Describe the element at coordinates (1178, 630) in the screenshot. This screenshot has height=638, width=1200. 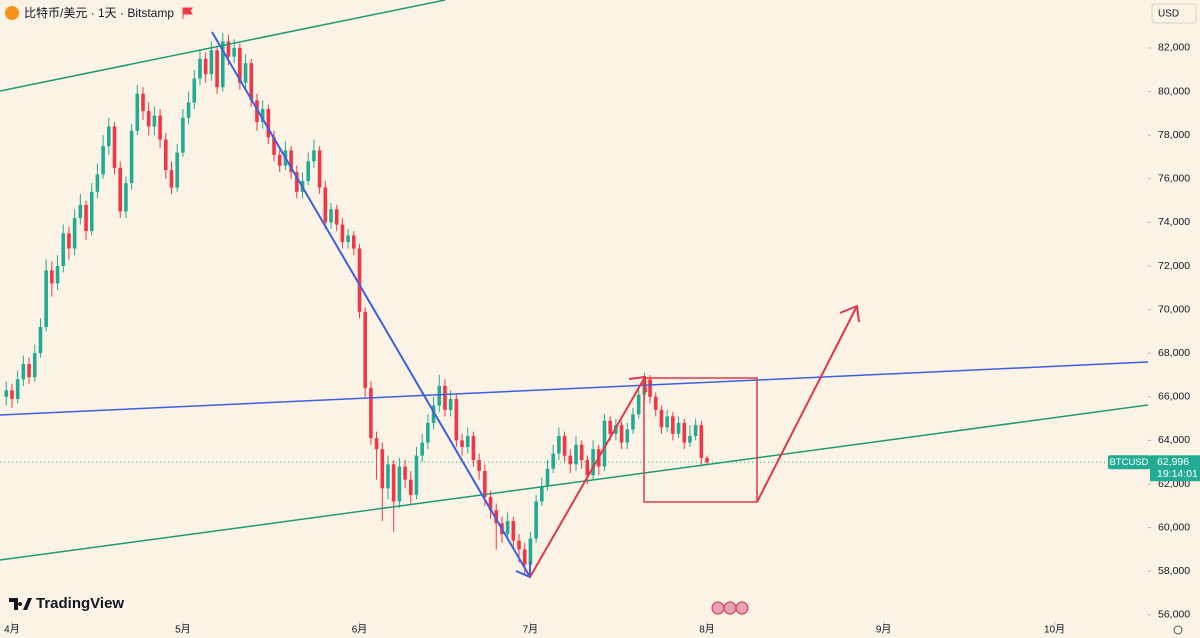
I see `settings-icon` at that location.